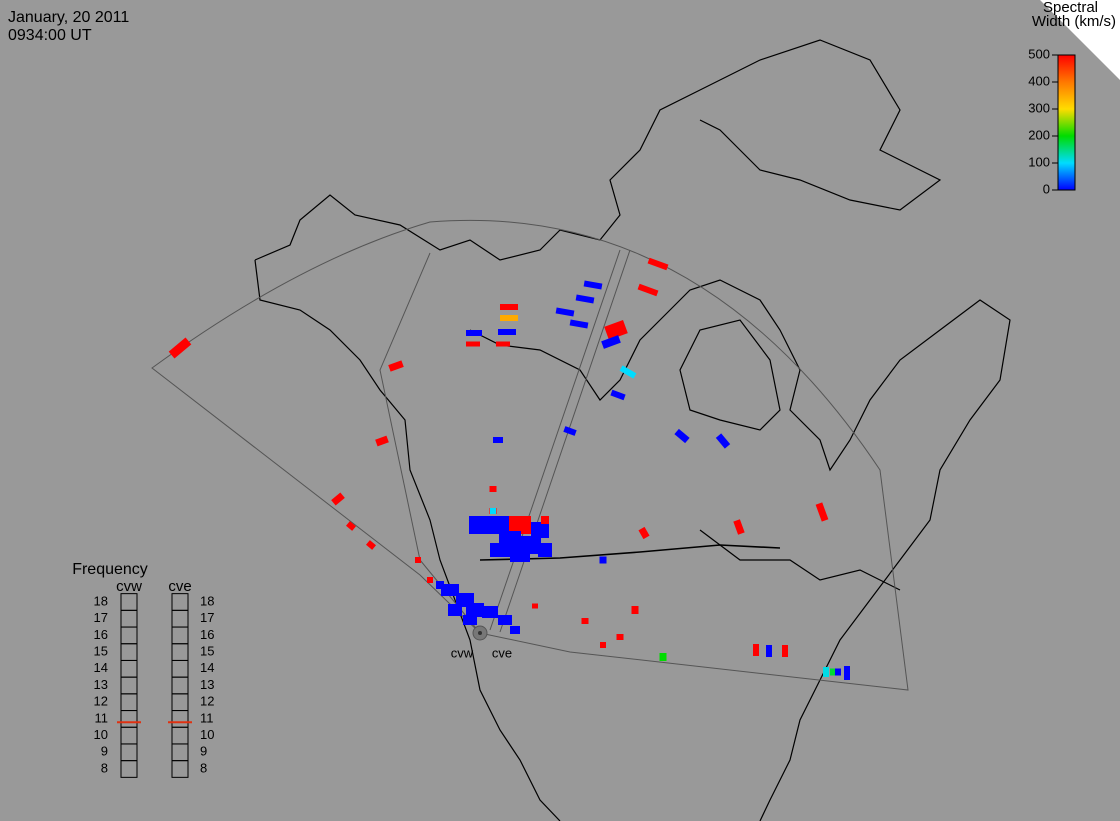 Image resolution: width=1120 pixels, height=821 pixels. I want to click on scale-title: Spectral, so click(1070, 8).